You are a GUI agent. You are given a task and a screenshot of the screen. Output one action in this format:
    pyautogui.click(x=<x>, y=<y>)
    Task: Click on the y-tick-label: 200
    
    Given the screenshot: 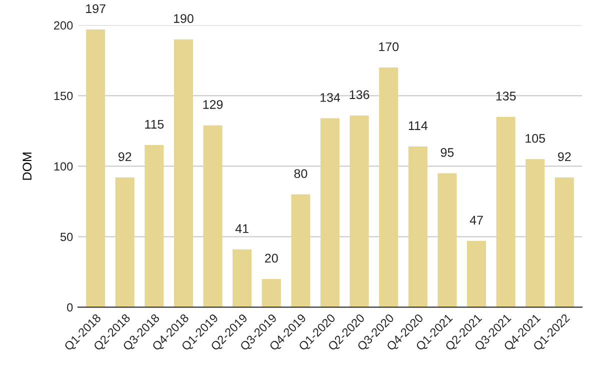 What is the action you would take?
    pyautogui.click(x=63, y=25)
    